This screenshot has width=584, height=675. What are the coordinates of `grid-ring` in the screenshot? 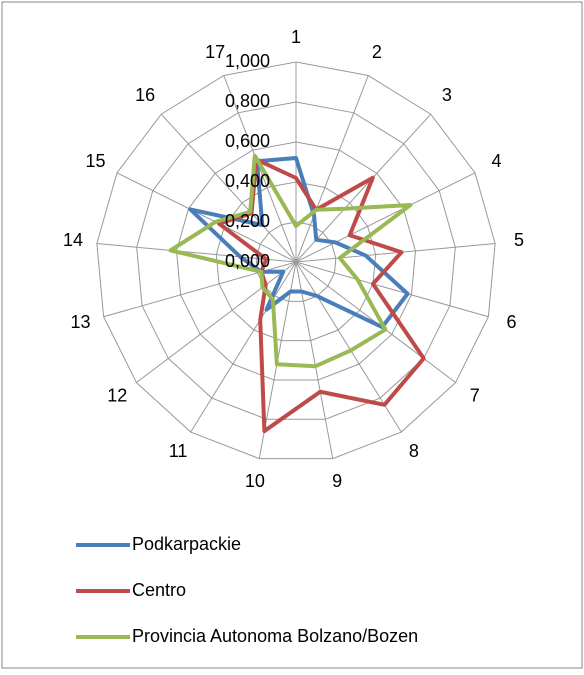 It's located at (296, 261).